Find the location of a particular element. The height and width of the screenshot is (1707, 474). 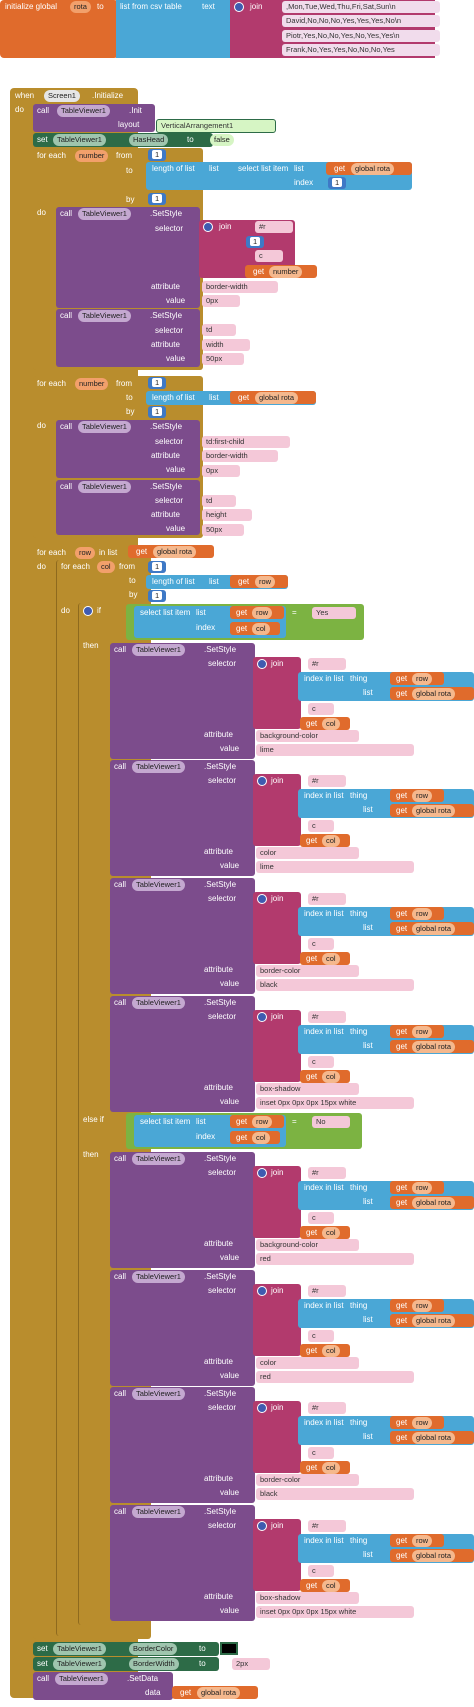

hashead-value: false is located at coordinates (222, 140).